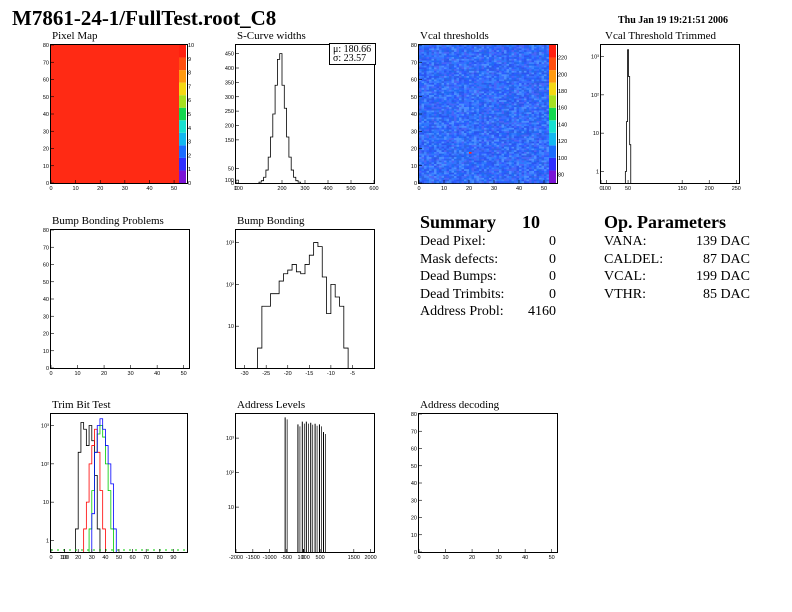 The width and height of the screenshot is (792, 612). Describe the element at coordinates (462, 311) in the screenshot. I see `summary-row-label: Address Probl:` at that location.